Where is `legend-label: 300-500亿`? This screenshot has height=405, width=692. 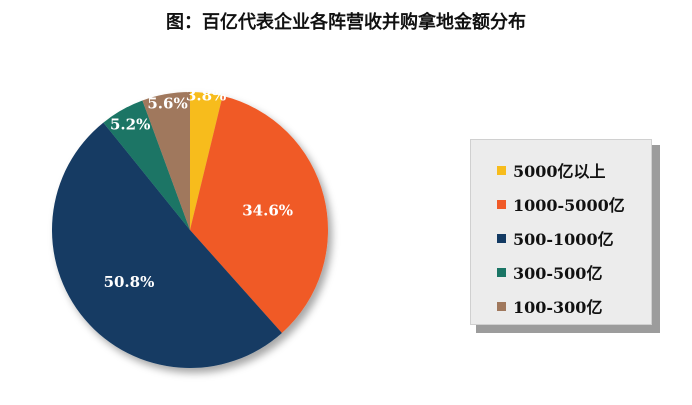 legend-label: 300-500亿 is located at coordinates (558, 273).